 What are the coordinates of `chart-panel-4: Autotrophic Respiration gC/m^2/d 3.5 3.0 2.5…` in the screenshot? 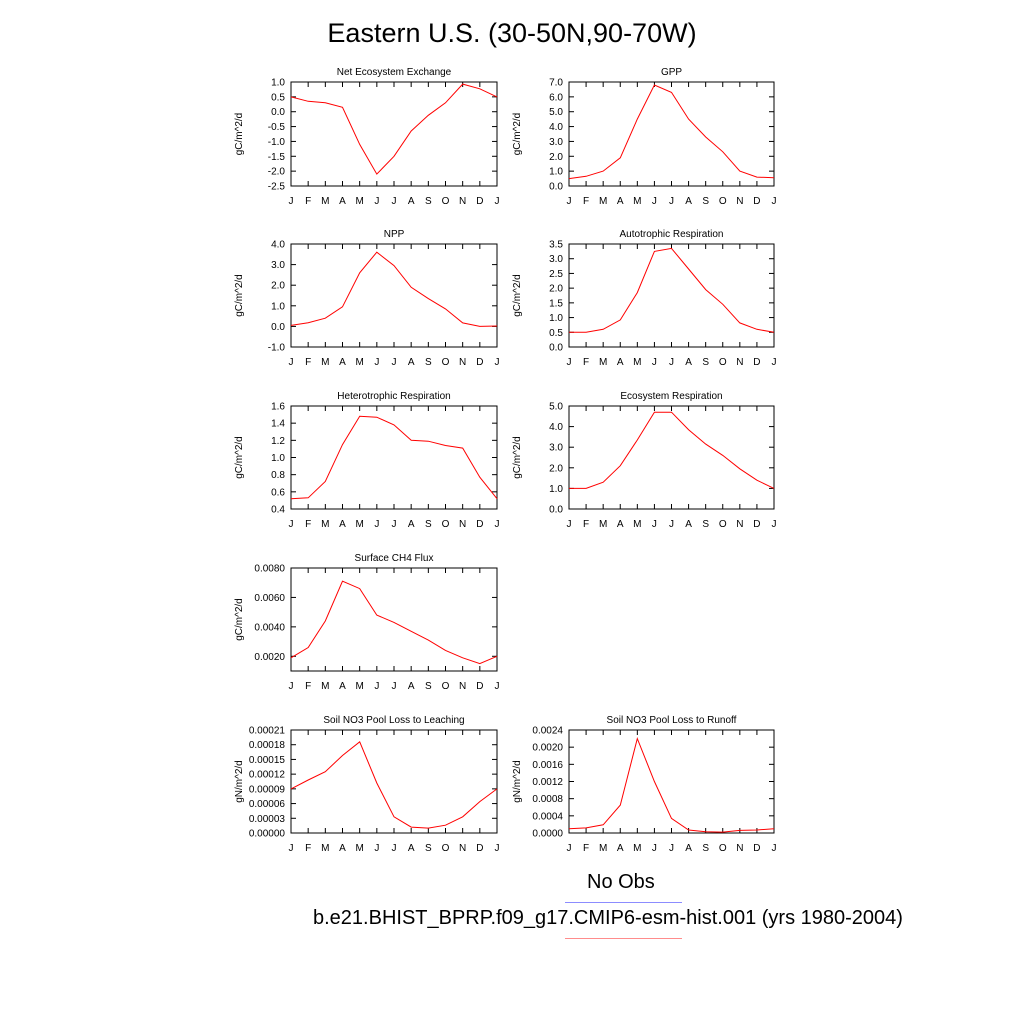 It's located at (644, 298).